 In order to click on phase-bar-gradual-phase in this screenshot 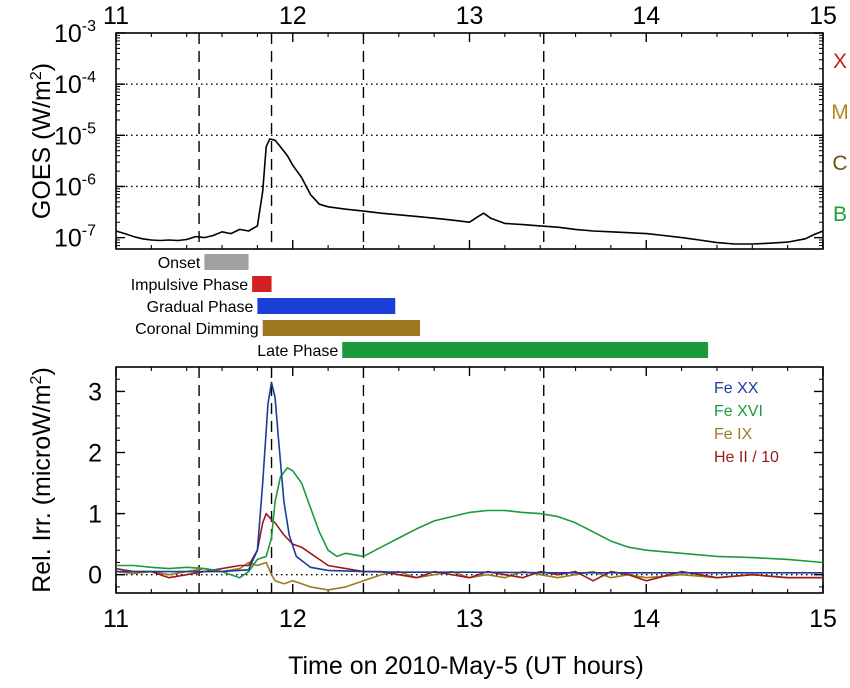, I will do `click(326, 306)`.